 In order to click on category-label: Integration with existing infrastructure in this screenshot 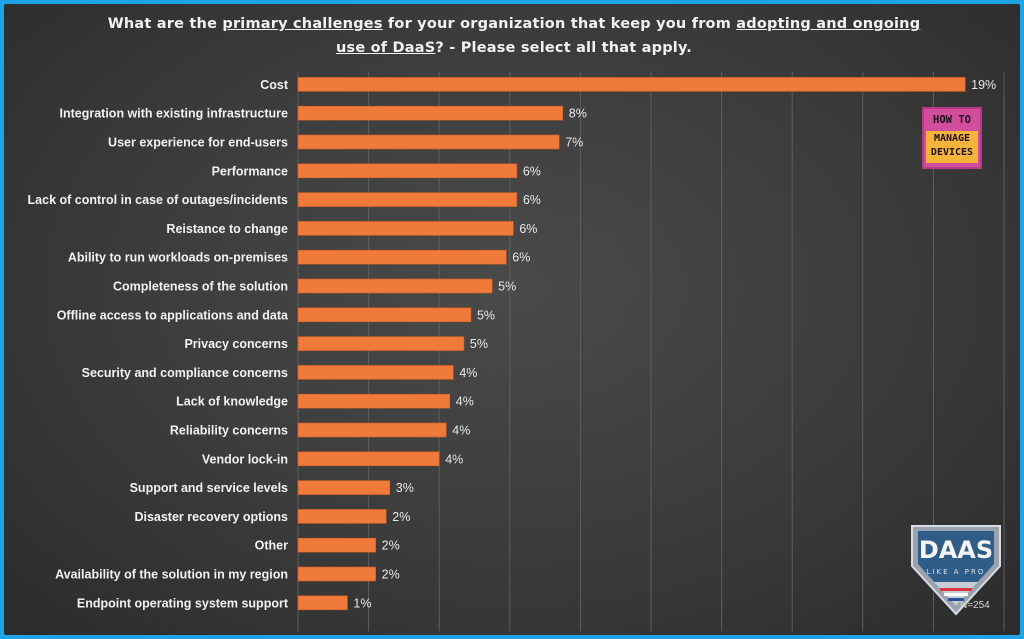, I will do `click(174, 114)`.